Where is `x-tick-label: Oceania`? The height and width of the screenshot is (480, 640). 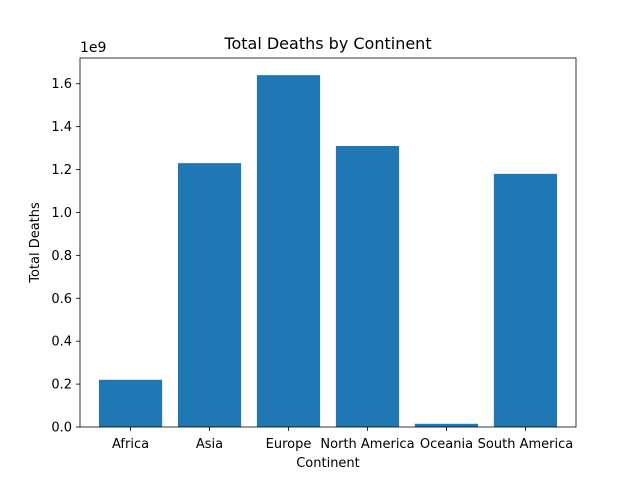
x-tick-label: Oceania is located at coordinates (446, 444).